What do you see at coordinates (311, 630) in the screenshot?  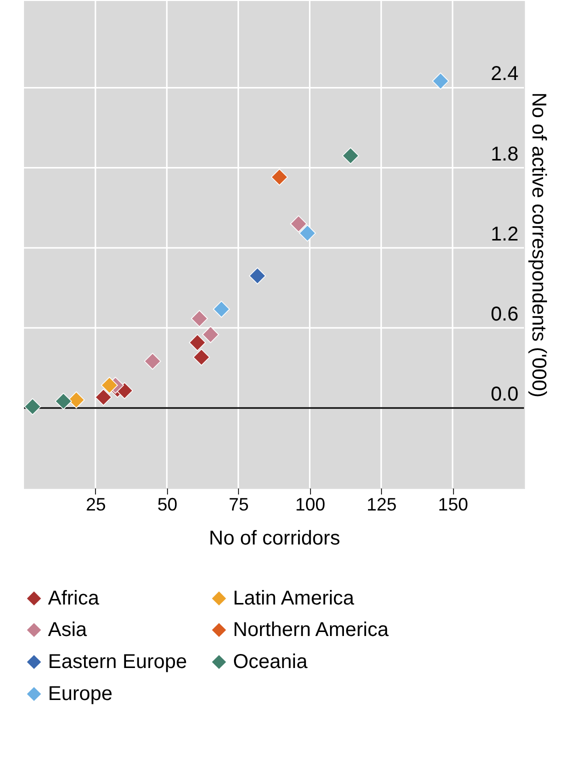 I see `legend-label: Northern America` at bounding box center [311, 630].